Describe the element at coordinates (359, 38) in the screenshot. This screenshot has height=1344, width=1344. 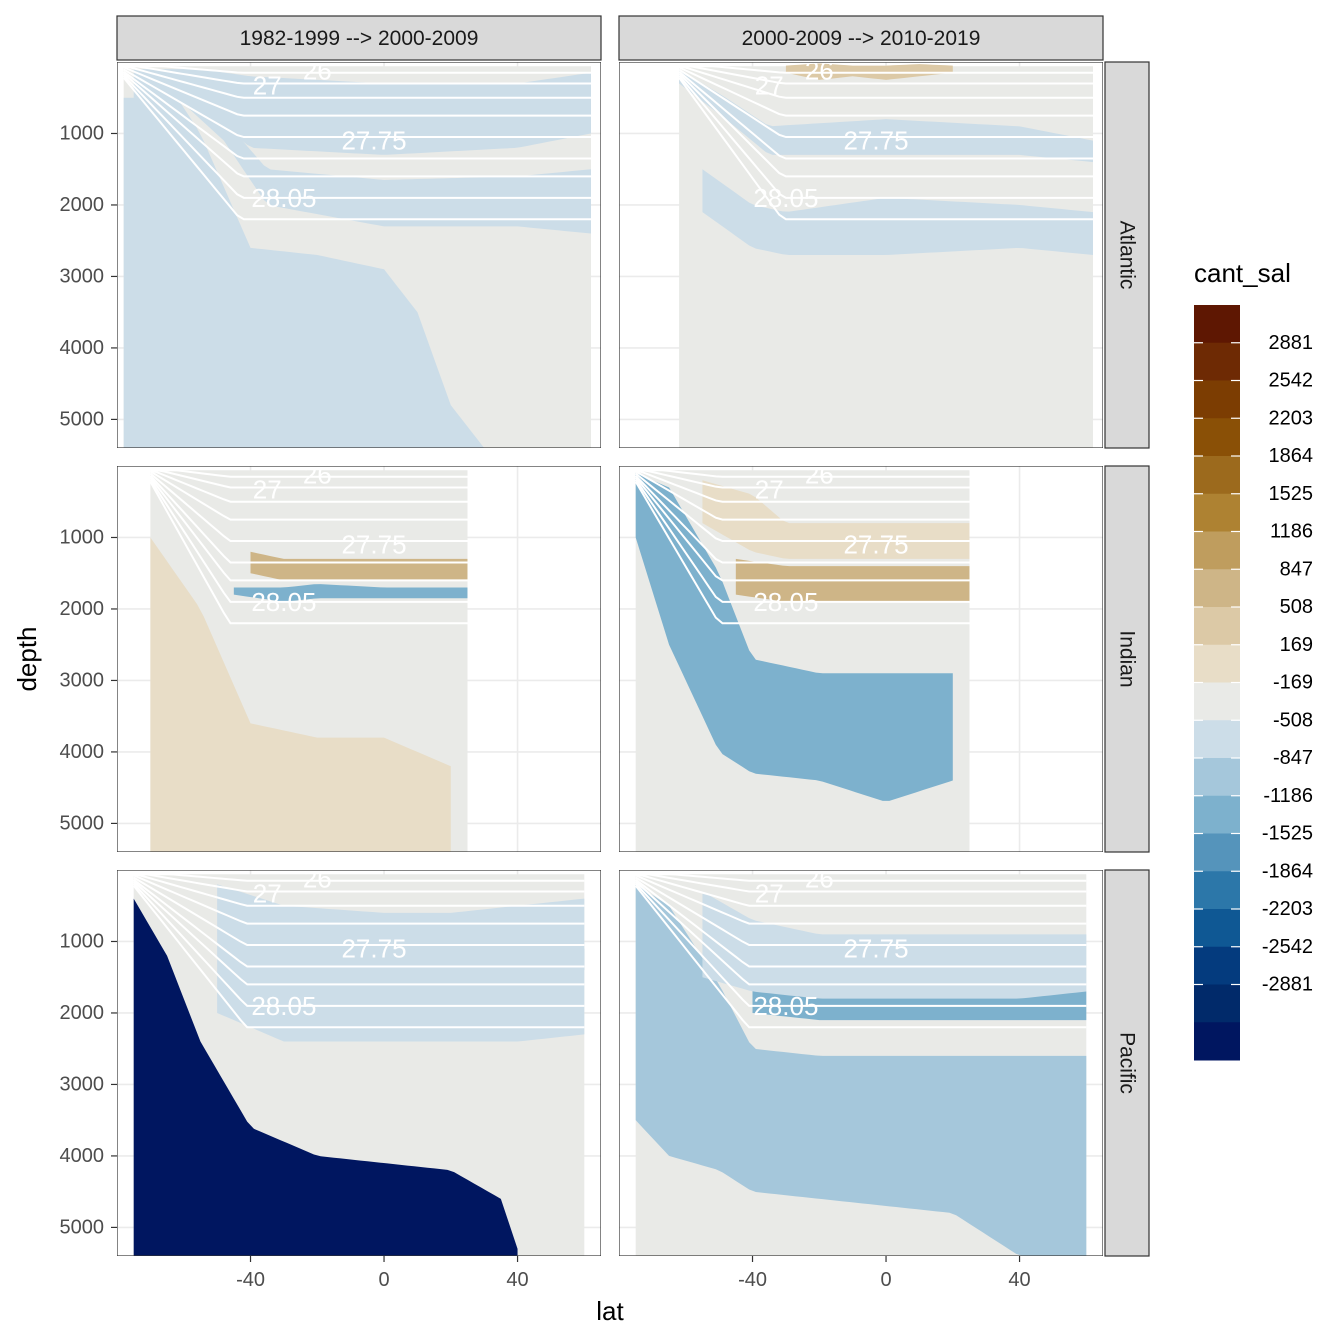
I see `column-strip-1: 1982-1999 --> 2000-2009` at that location.